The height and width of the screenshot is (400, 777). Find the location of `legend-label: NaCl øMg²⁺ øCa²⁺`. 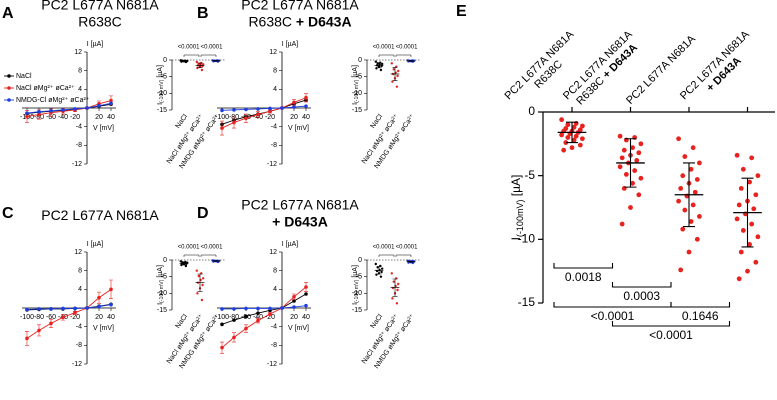

legend-label: NaCl øMg²⁺ øCa²⁺ is located at coordinates (45, 88).